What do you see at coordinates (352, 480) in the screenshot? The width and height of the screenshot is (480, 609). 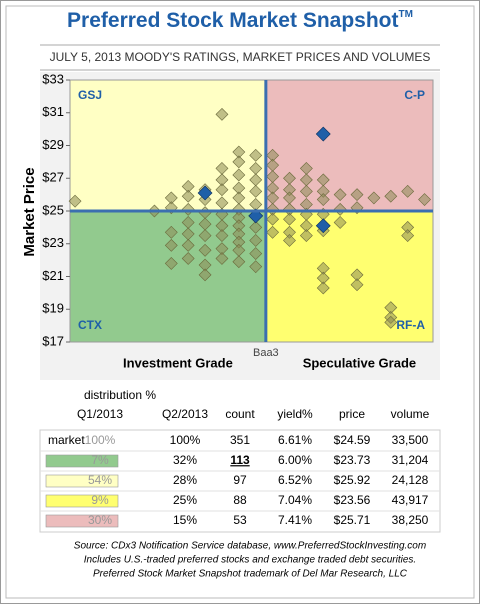 I see `table-cell: $25.92` at bounding box center [352, 480].